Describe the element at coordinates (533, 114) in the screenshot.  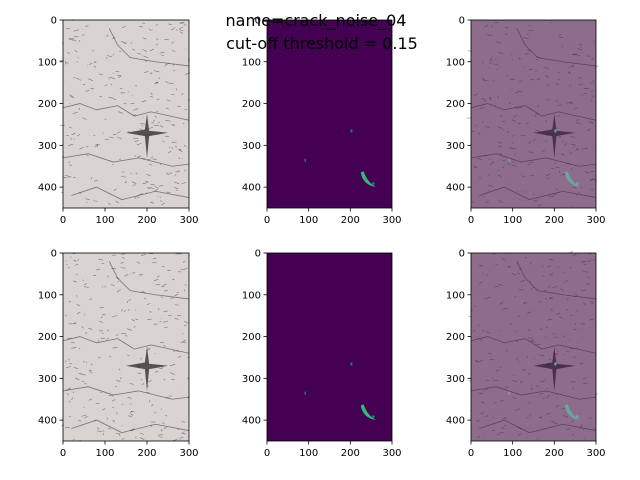
I see `axes-frame` at that location.